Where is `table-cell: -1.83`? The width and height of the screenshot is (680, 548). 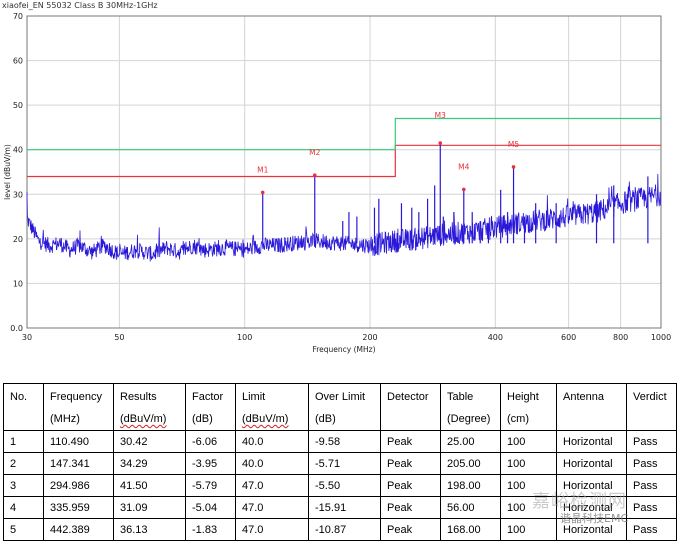
table-cell: -1.83 is located at coordinates (210, 529).